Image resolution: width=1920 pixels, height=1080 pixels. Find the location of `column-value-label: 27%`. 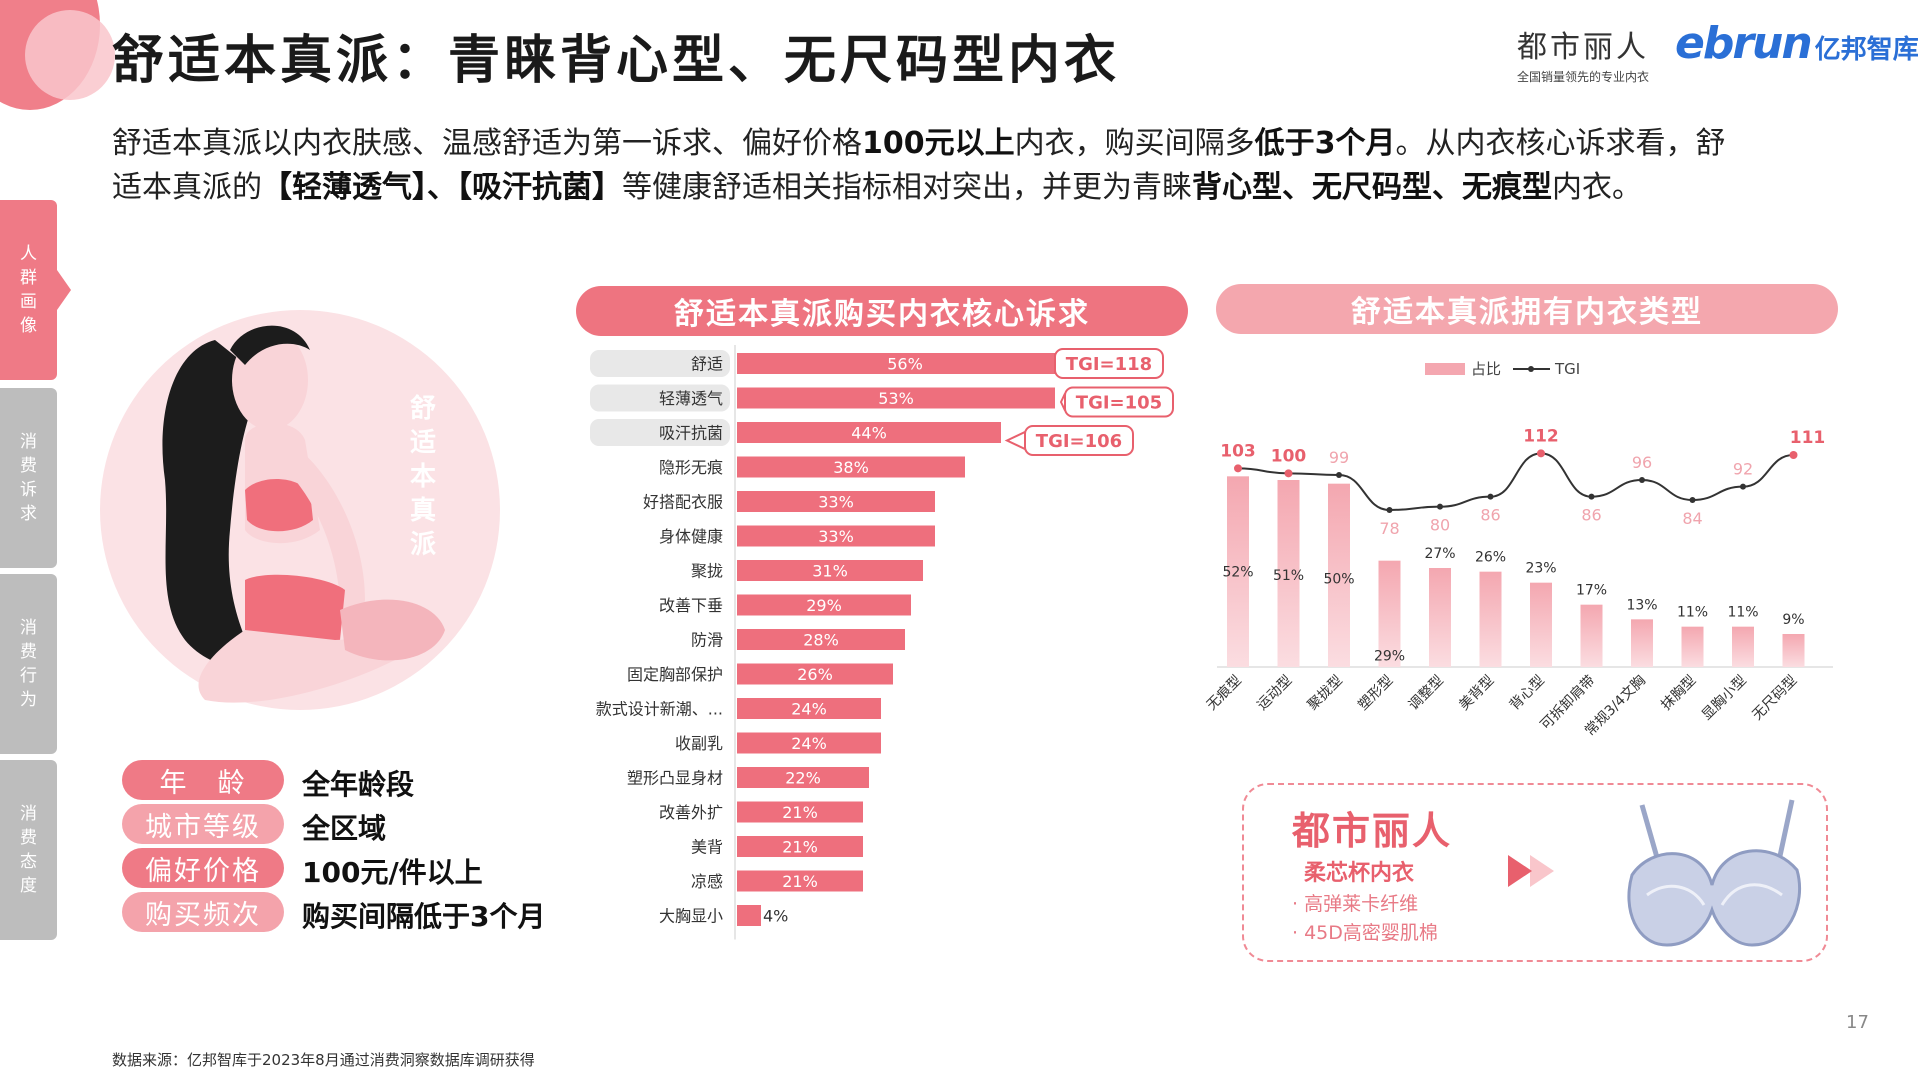

column-value-label: 27% is located at coordinates (1439, 554).